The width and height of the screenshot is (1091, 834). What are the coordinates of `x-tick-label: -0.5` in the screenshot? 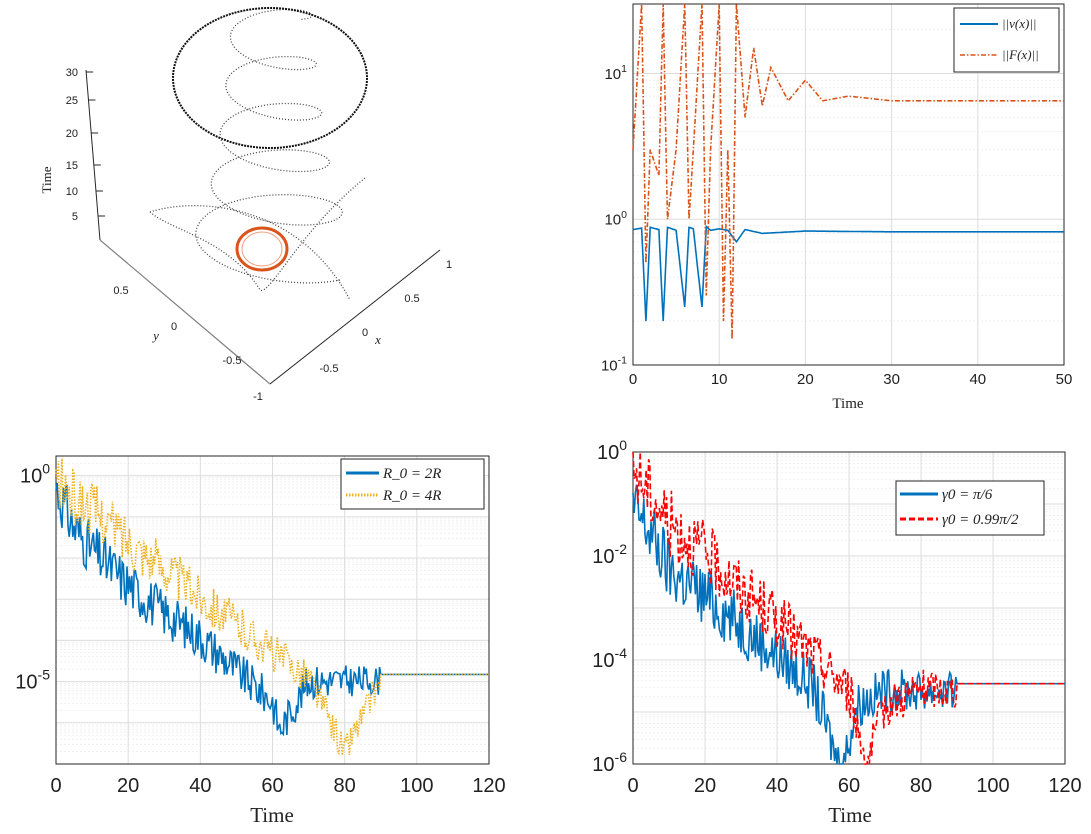 It's located at (329, 369).